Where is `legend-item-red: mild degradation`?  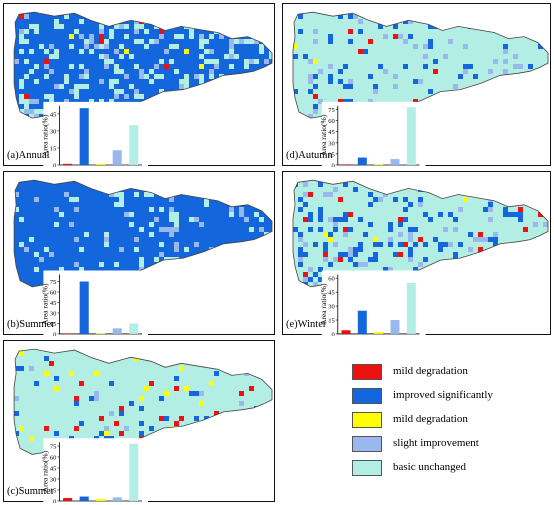
legend-item-red: mild degradation is located at coordinates (432, 376).